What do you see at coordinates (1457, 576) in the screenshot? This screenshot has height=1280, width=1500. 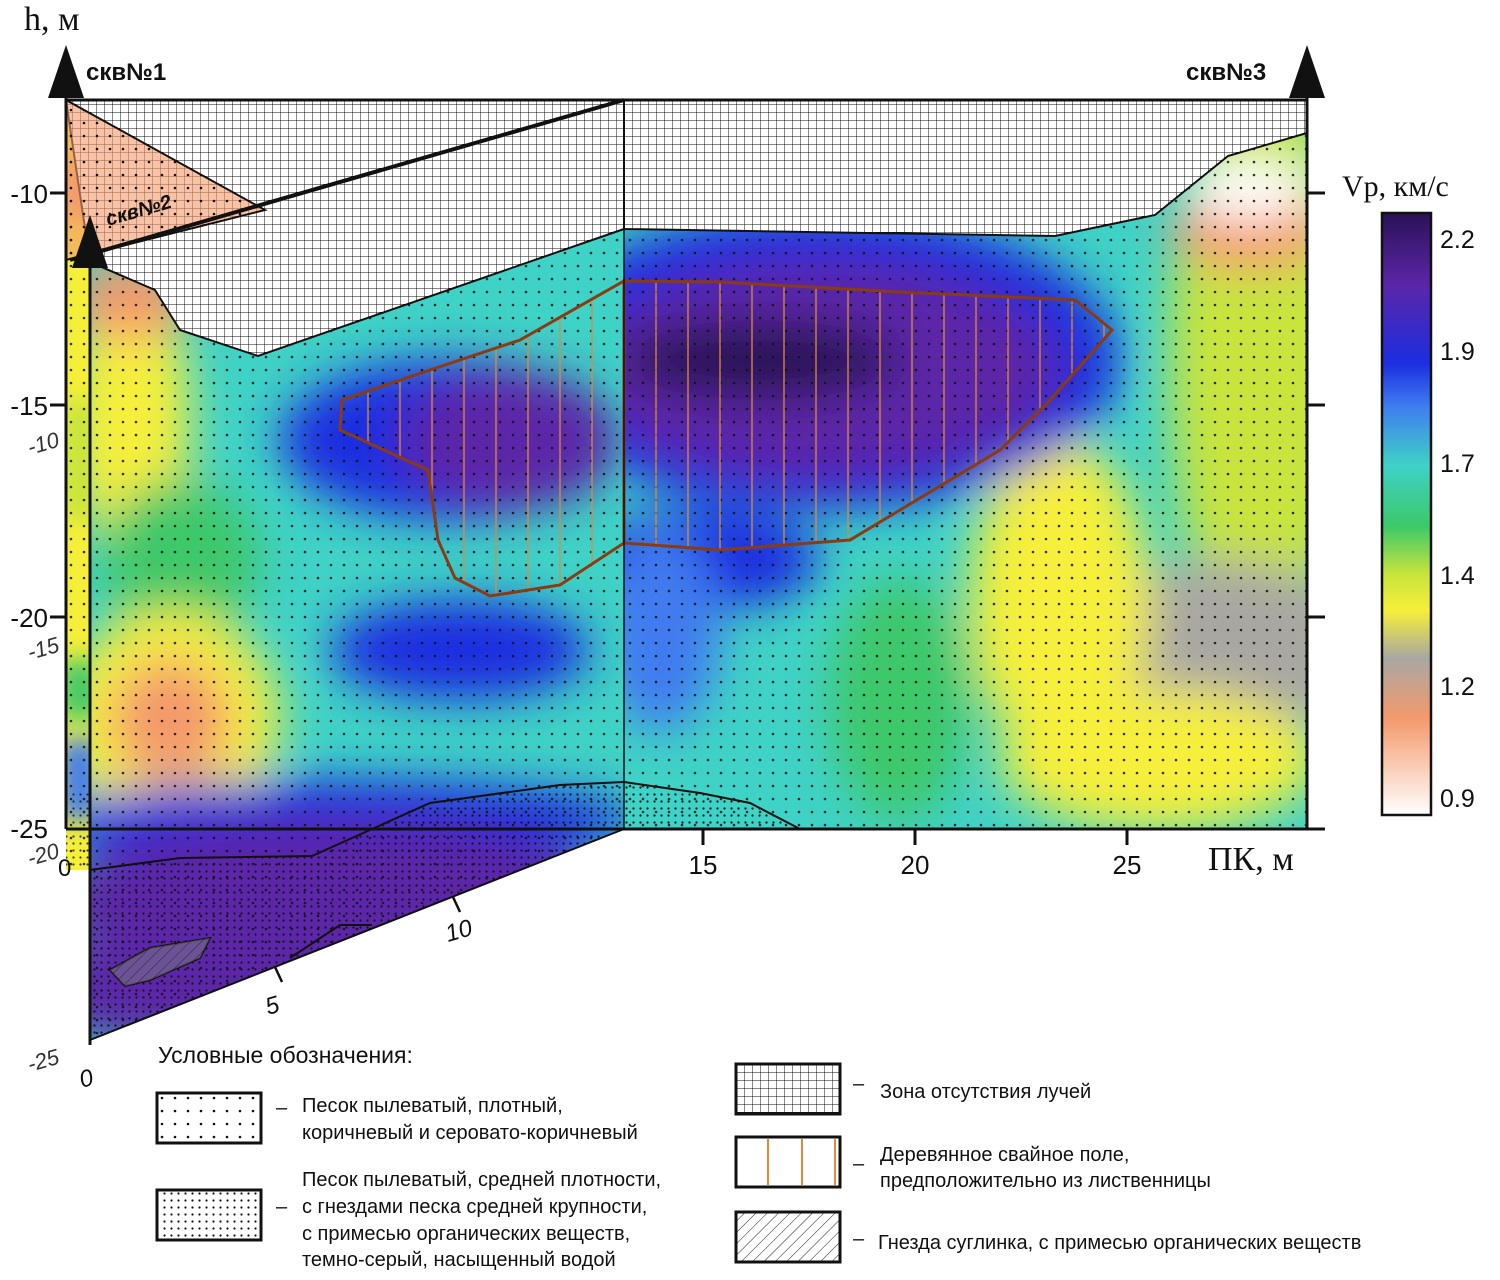 I see `colorbar-tick: 1.4` at bounding box center [1457, 576].